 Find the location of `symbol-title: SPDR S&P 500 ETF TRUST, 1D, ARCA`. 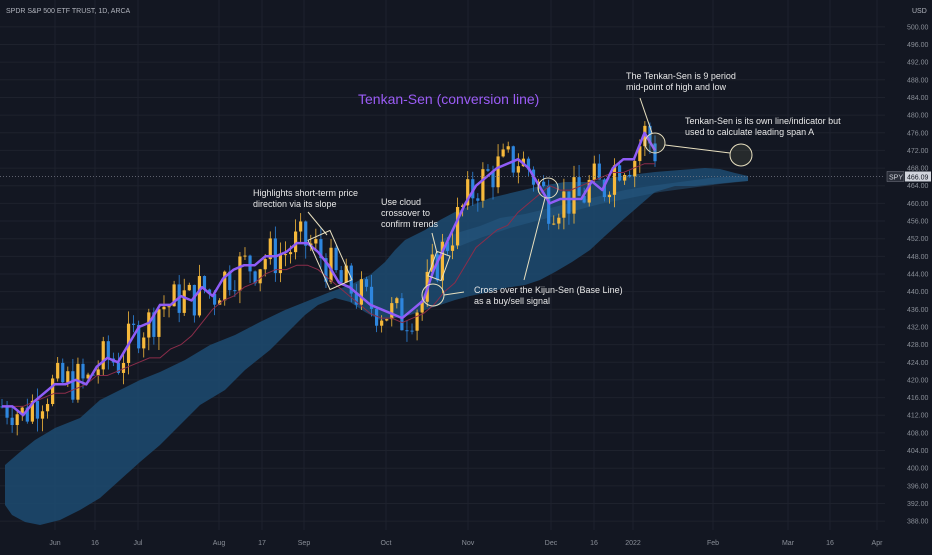

symbol-title: SPDR S&P 500 ETF TRUST, 1D, ARCA is located at coordinates (68, 11).